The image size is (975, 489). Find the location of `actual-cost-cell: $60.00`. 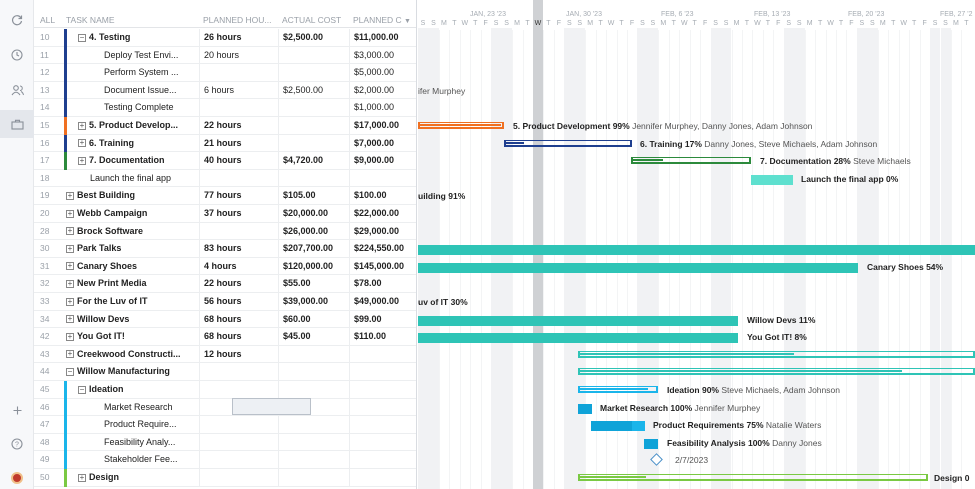

actual-cost-cell: $60.00 is located at coordinates (313, 319).